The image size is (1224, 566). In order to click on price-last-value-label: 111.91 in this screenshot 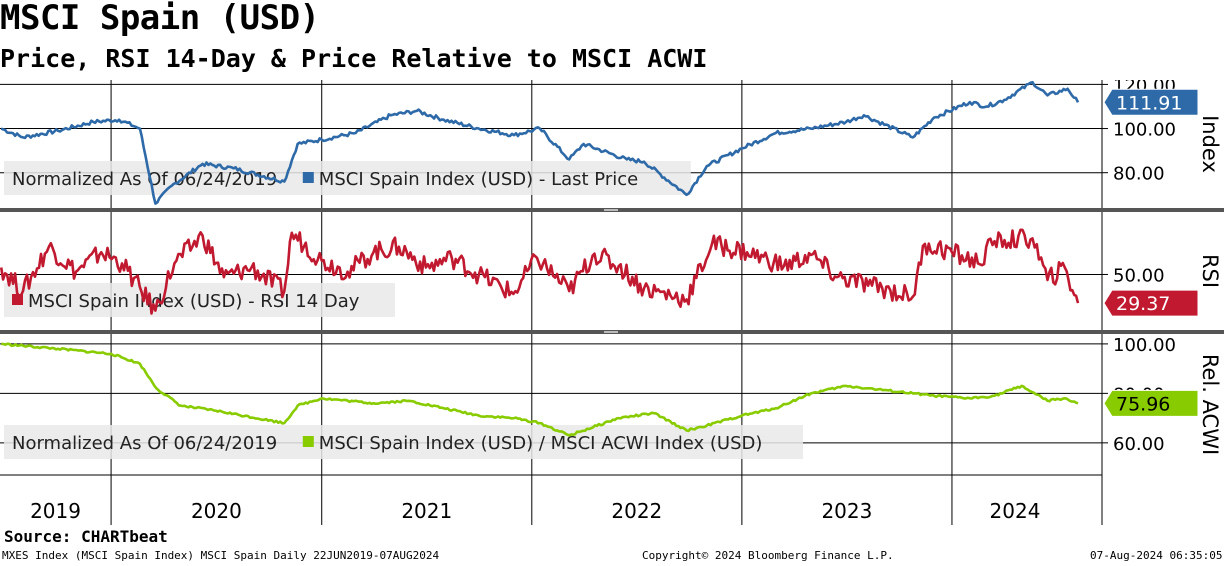, I will do `click(1149, 103)`.